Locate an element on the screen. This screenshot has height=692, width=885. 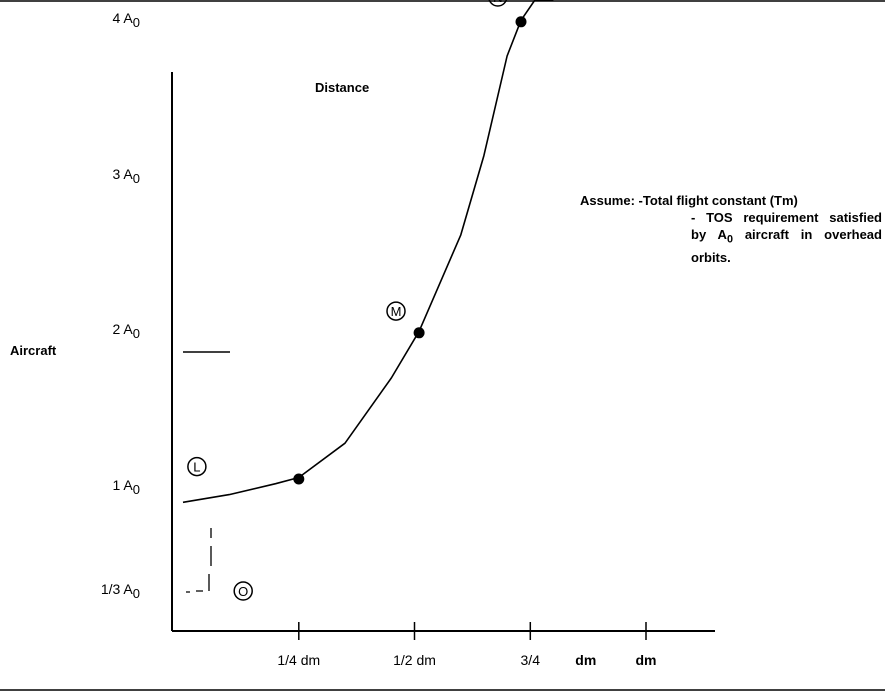
point-label-n: N is located at coordinates (497, 2).